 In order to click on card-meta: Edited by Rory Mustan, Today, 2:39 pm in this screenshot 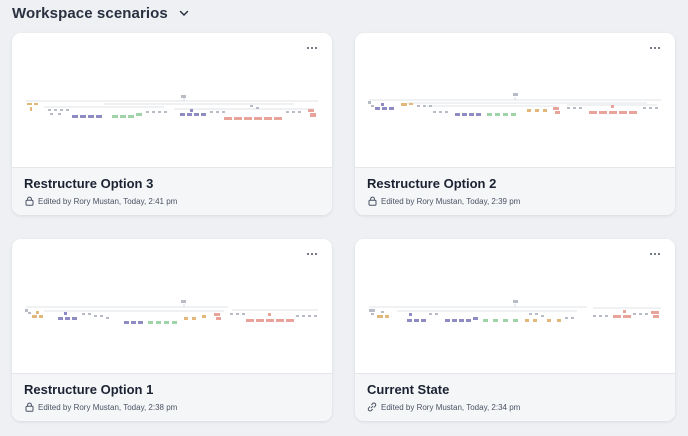, I will do `click(443, 201)`.